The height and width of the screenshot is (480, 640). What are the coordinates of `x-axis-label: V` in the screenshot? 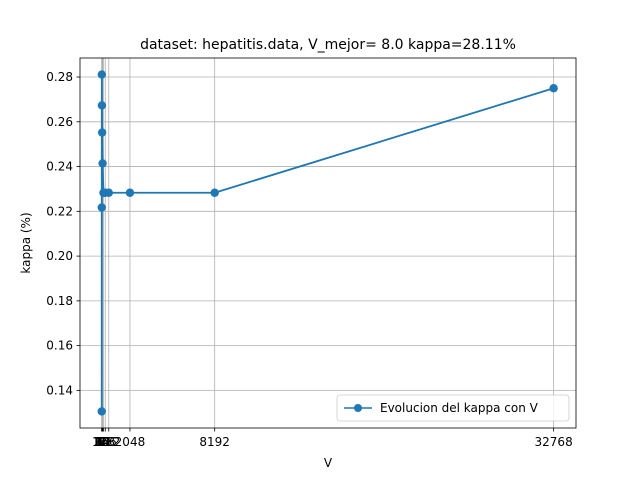 It's located at (328, 463).